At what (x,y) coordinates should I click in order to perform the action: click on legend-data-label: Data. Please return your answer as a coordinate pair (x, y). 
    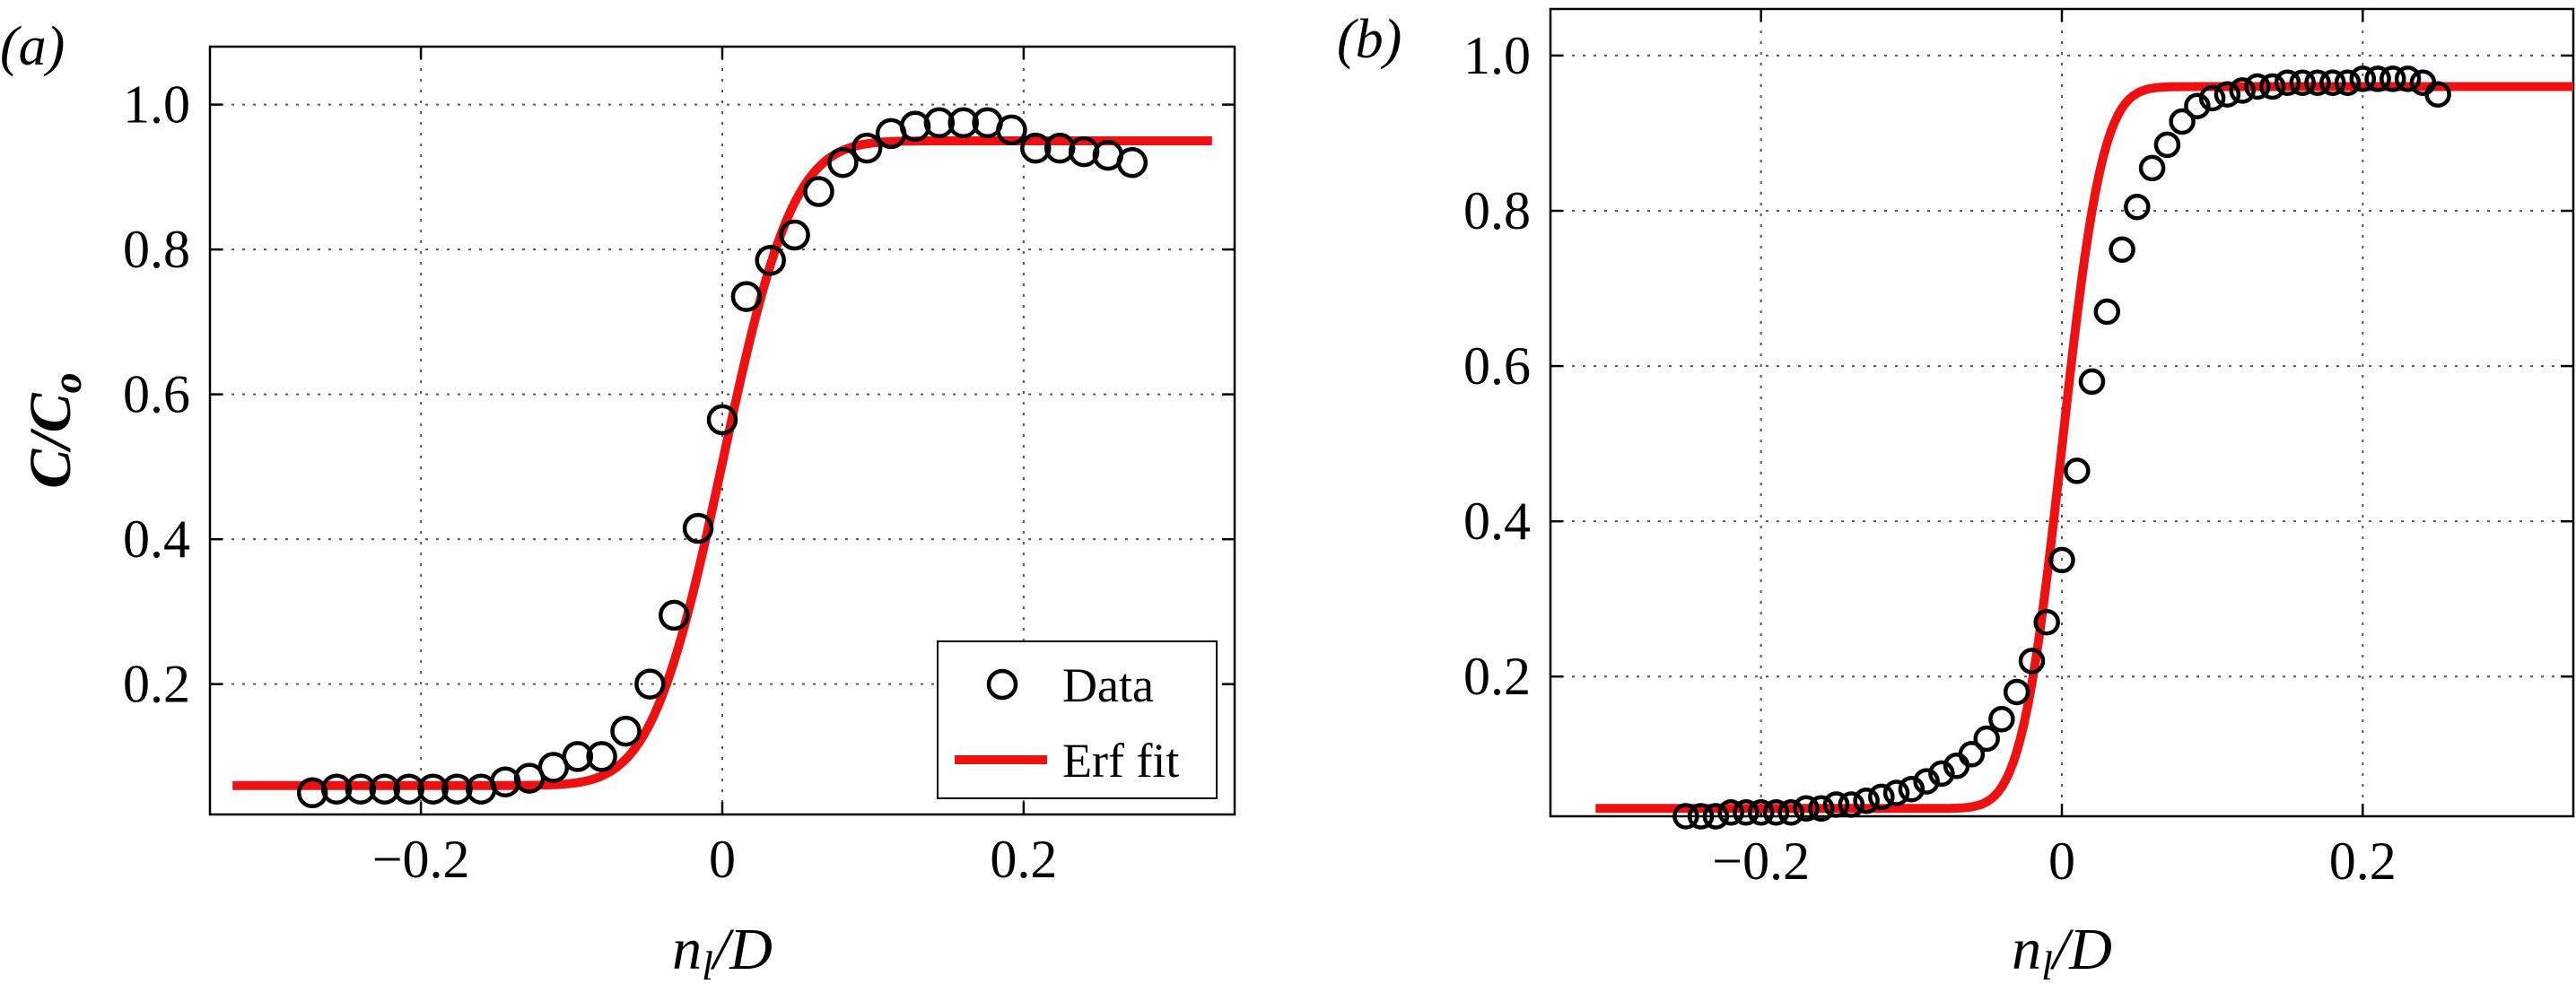
    Looking at the image, I should click on (1108, 685).